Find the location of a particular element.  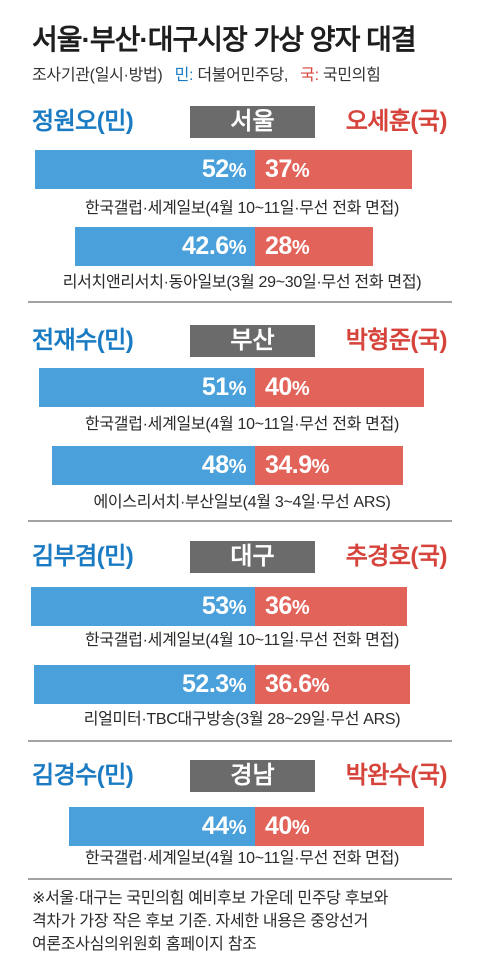

dem-value-label: 53% is located at coordinates (224, 607).